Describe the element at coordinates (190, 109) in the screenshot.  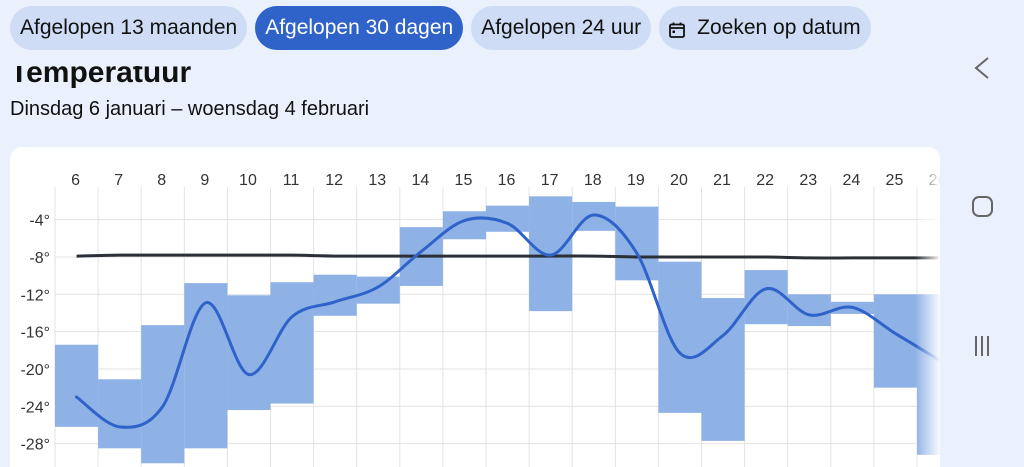
I see `date-range: Dinsdag 6 januari – woensdag 4 februari` at that location.